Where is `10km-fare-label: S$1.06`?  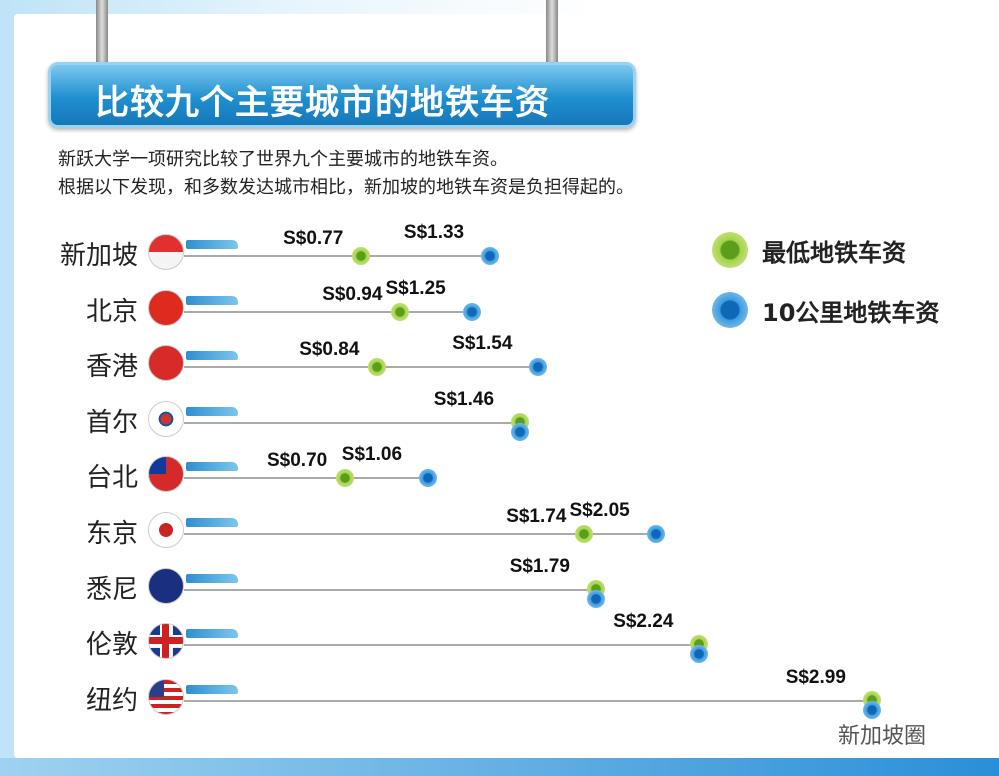
10km-fare-label: S$1.06 is located at coordinates (372, 455).